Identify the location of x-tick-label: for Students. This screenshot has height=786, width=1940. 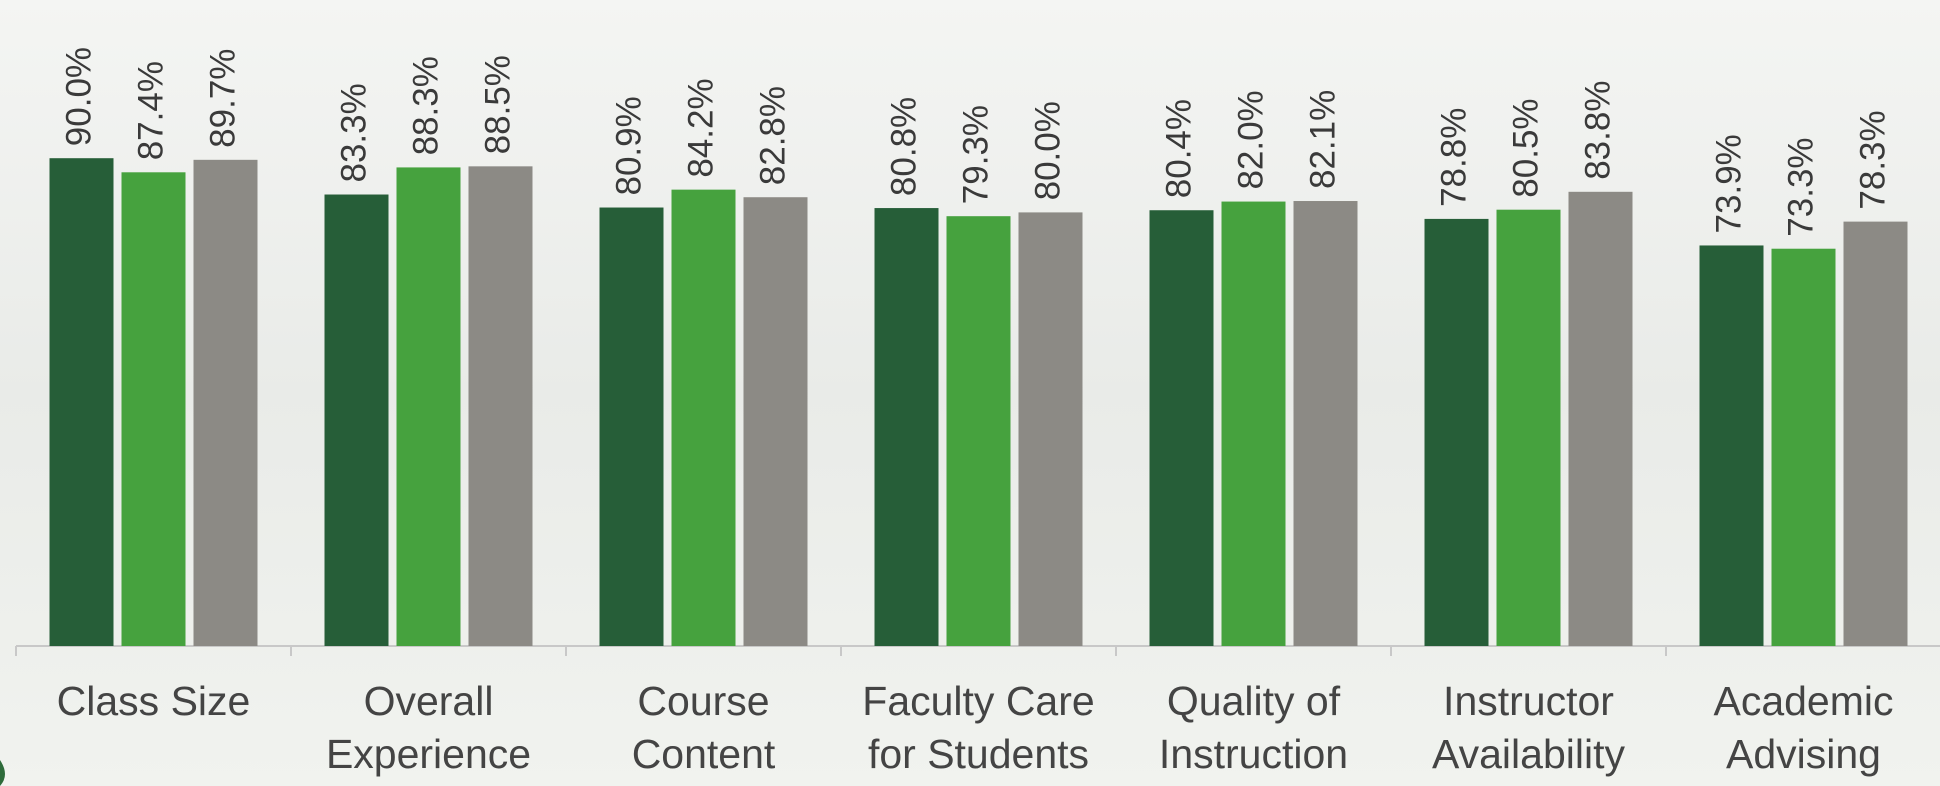
(978, 754).